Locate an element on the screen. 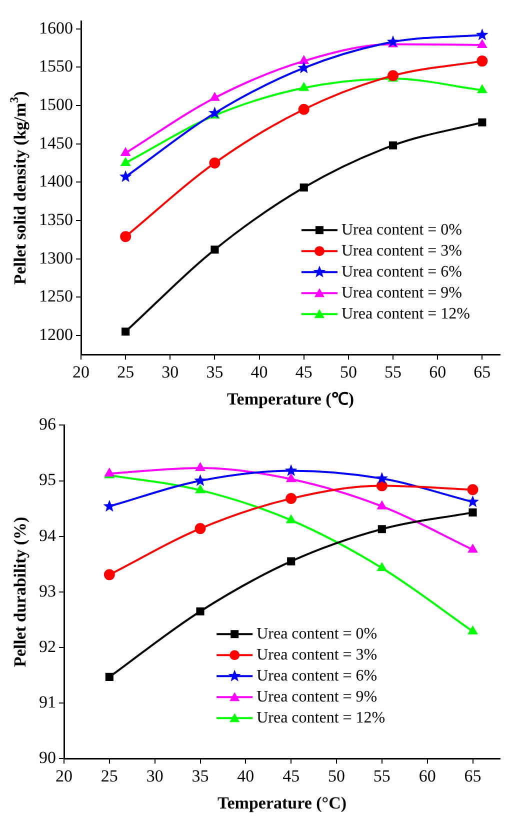 The width and height of the screenshot is (514, 828). y-tick-label: 96 is located at coordinates (47, 424).